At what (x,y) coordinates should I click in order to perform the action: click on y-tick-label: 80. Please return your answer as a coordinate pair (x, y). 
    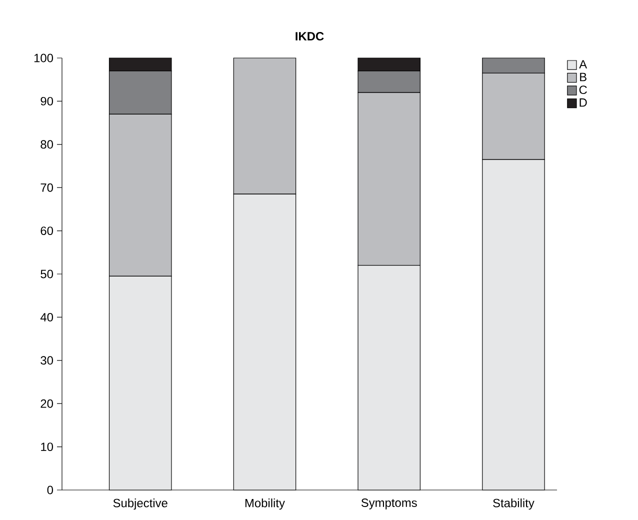
    Looking at the image, I should click on (47, 144).